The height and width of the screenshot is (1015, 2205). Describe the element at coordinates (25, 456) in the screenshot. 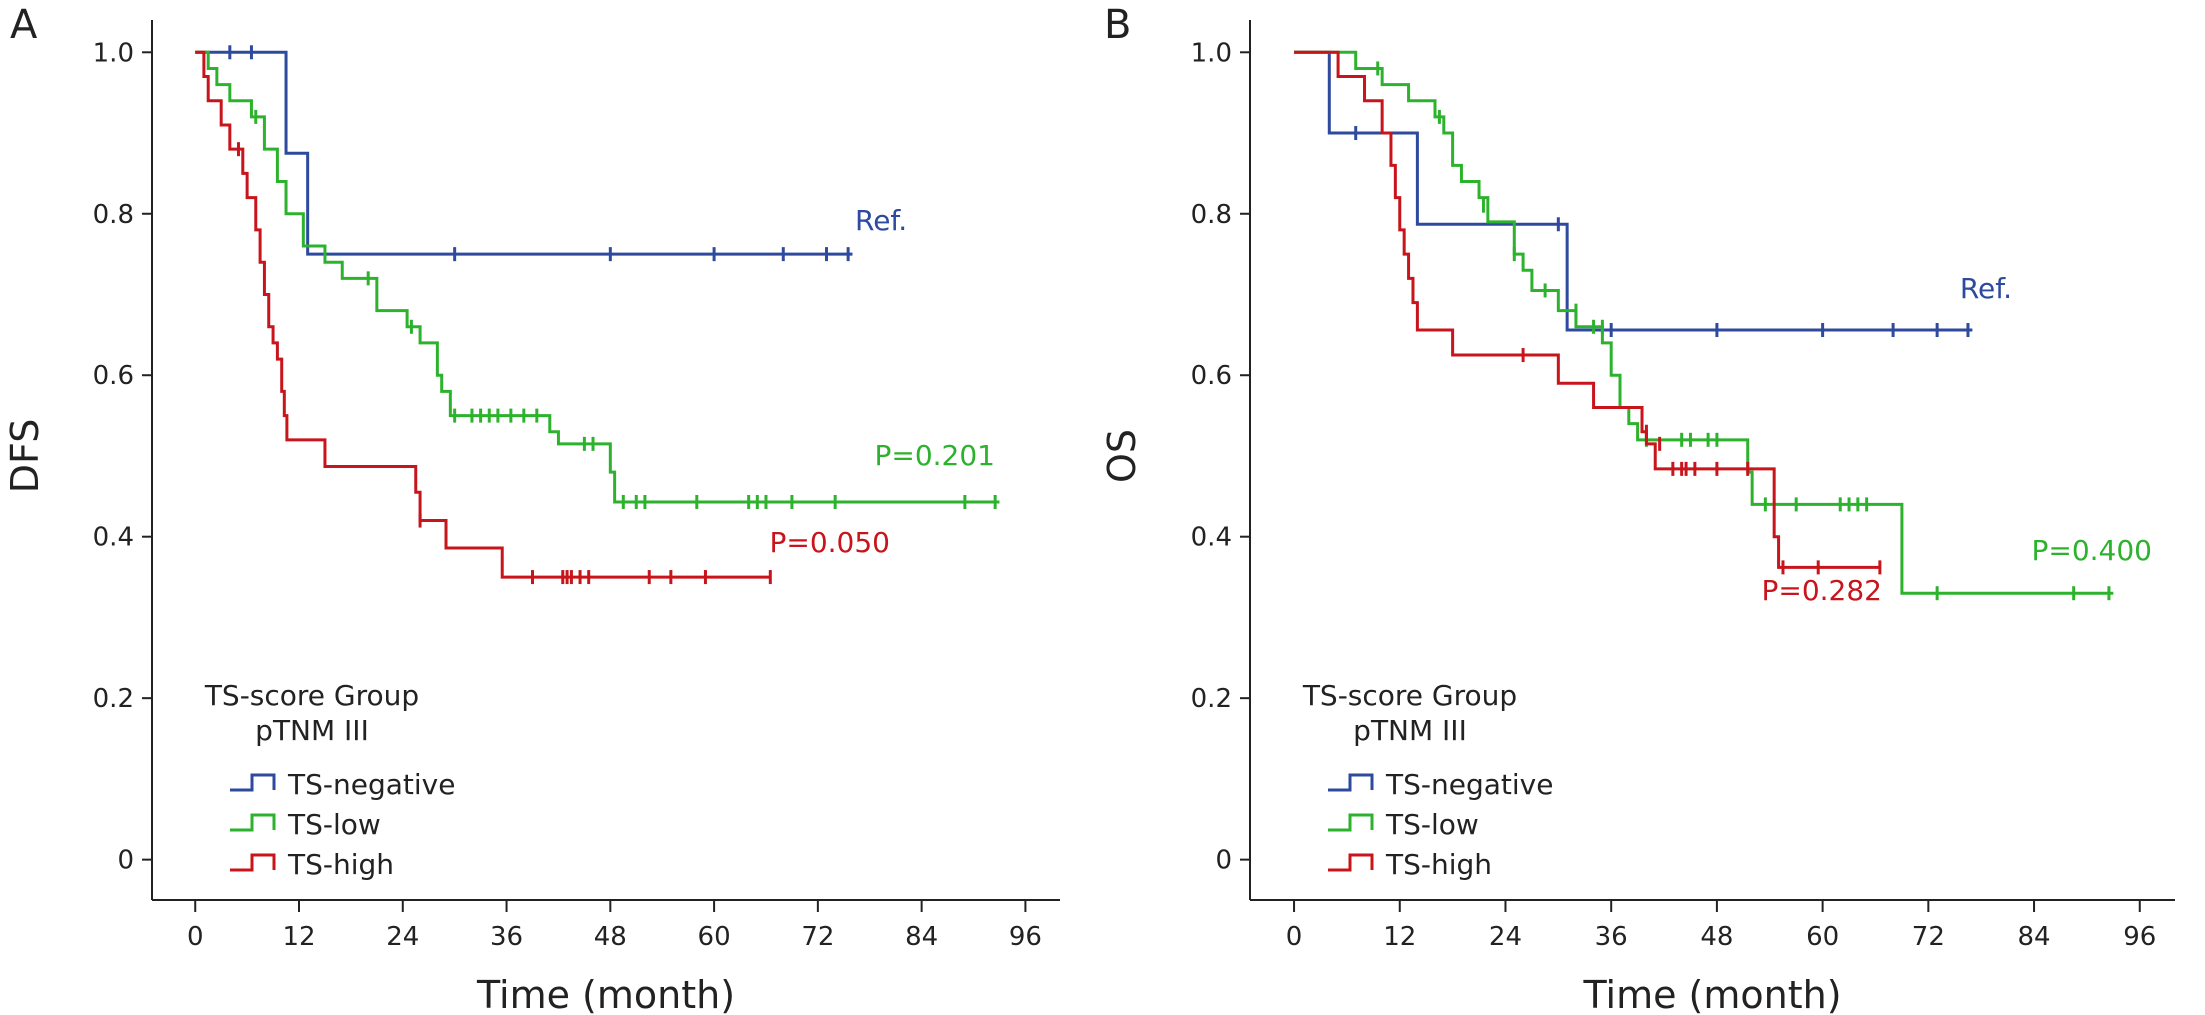

I see `y-axis-title: DFS` at that location.